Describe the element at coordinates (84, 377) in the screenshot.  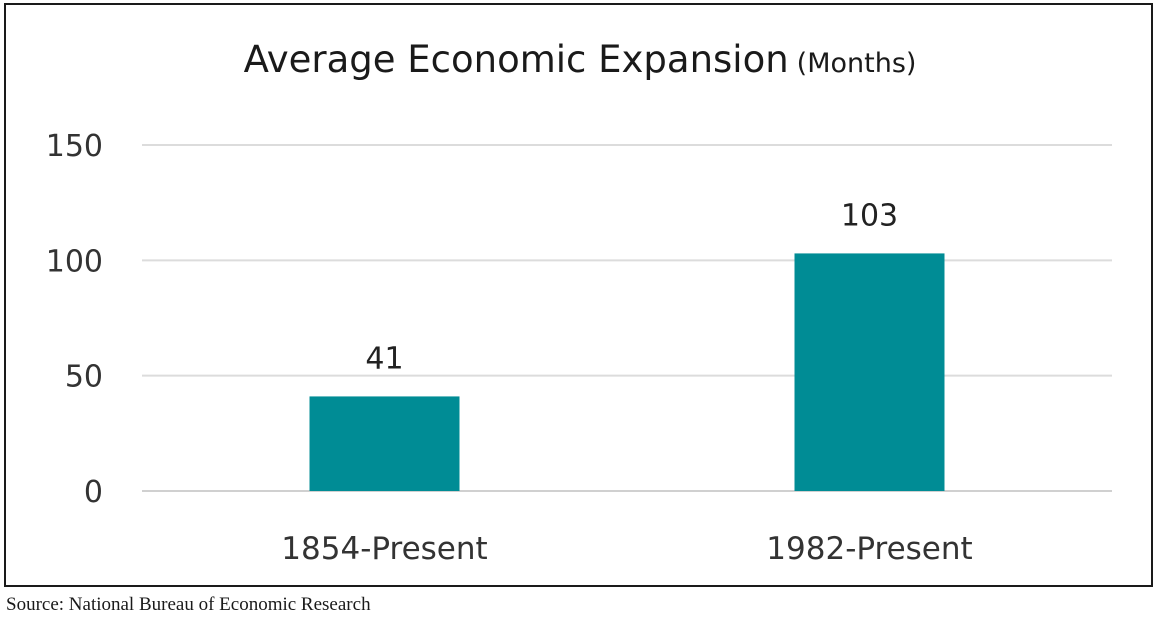
I see `y-tick-label: 50` at that location.